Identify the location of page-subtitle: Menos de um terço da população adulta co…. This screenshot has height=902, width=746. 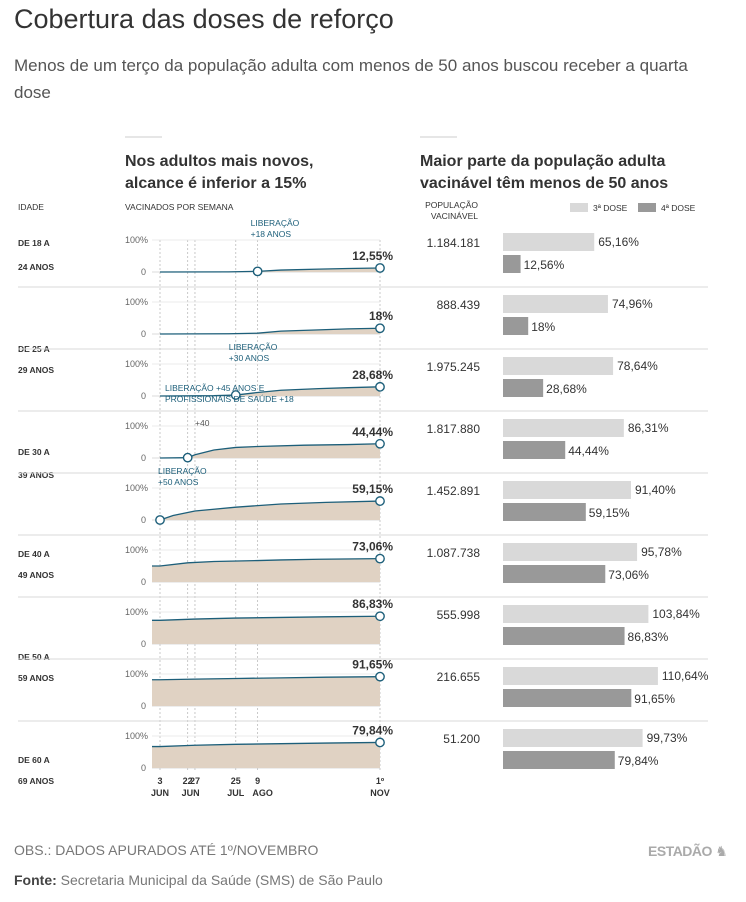
(351, 79).